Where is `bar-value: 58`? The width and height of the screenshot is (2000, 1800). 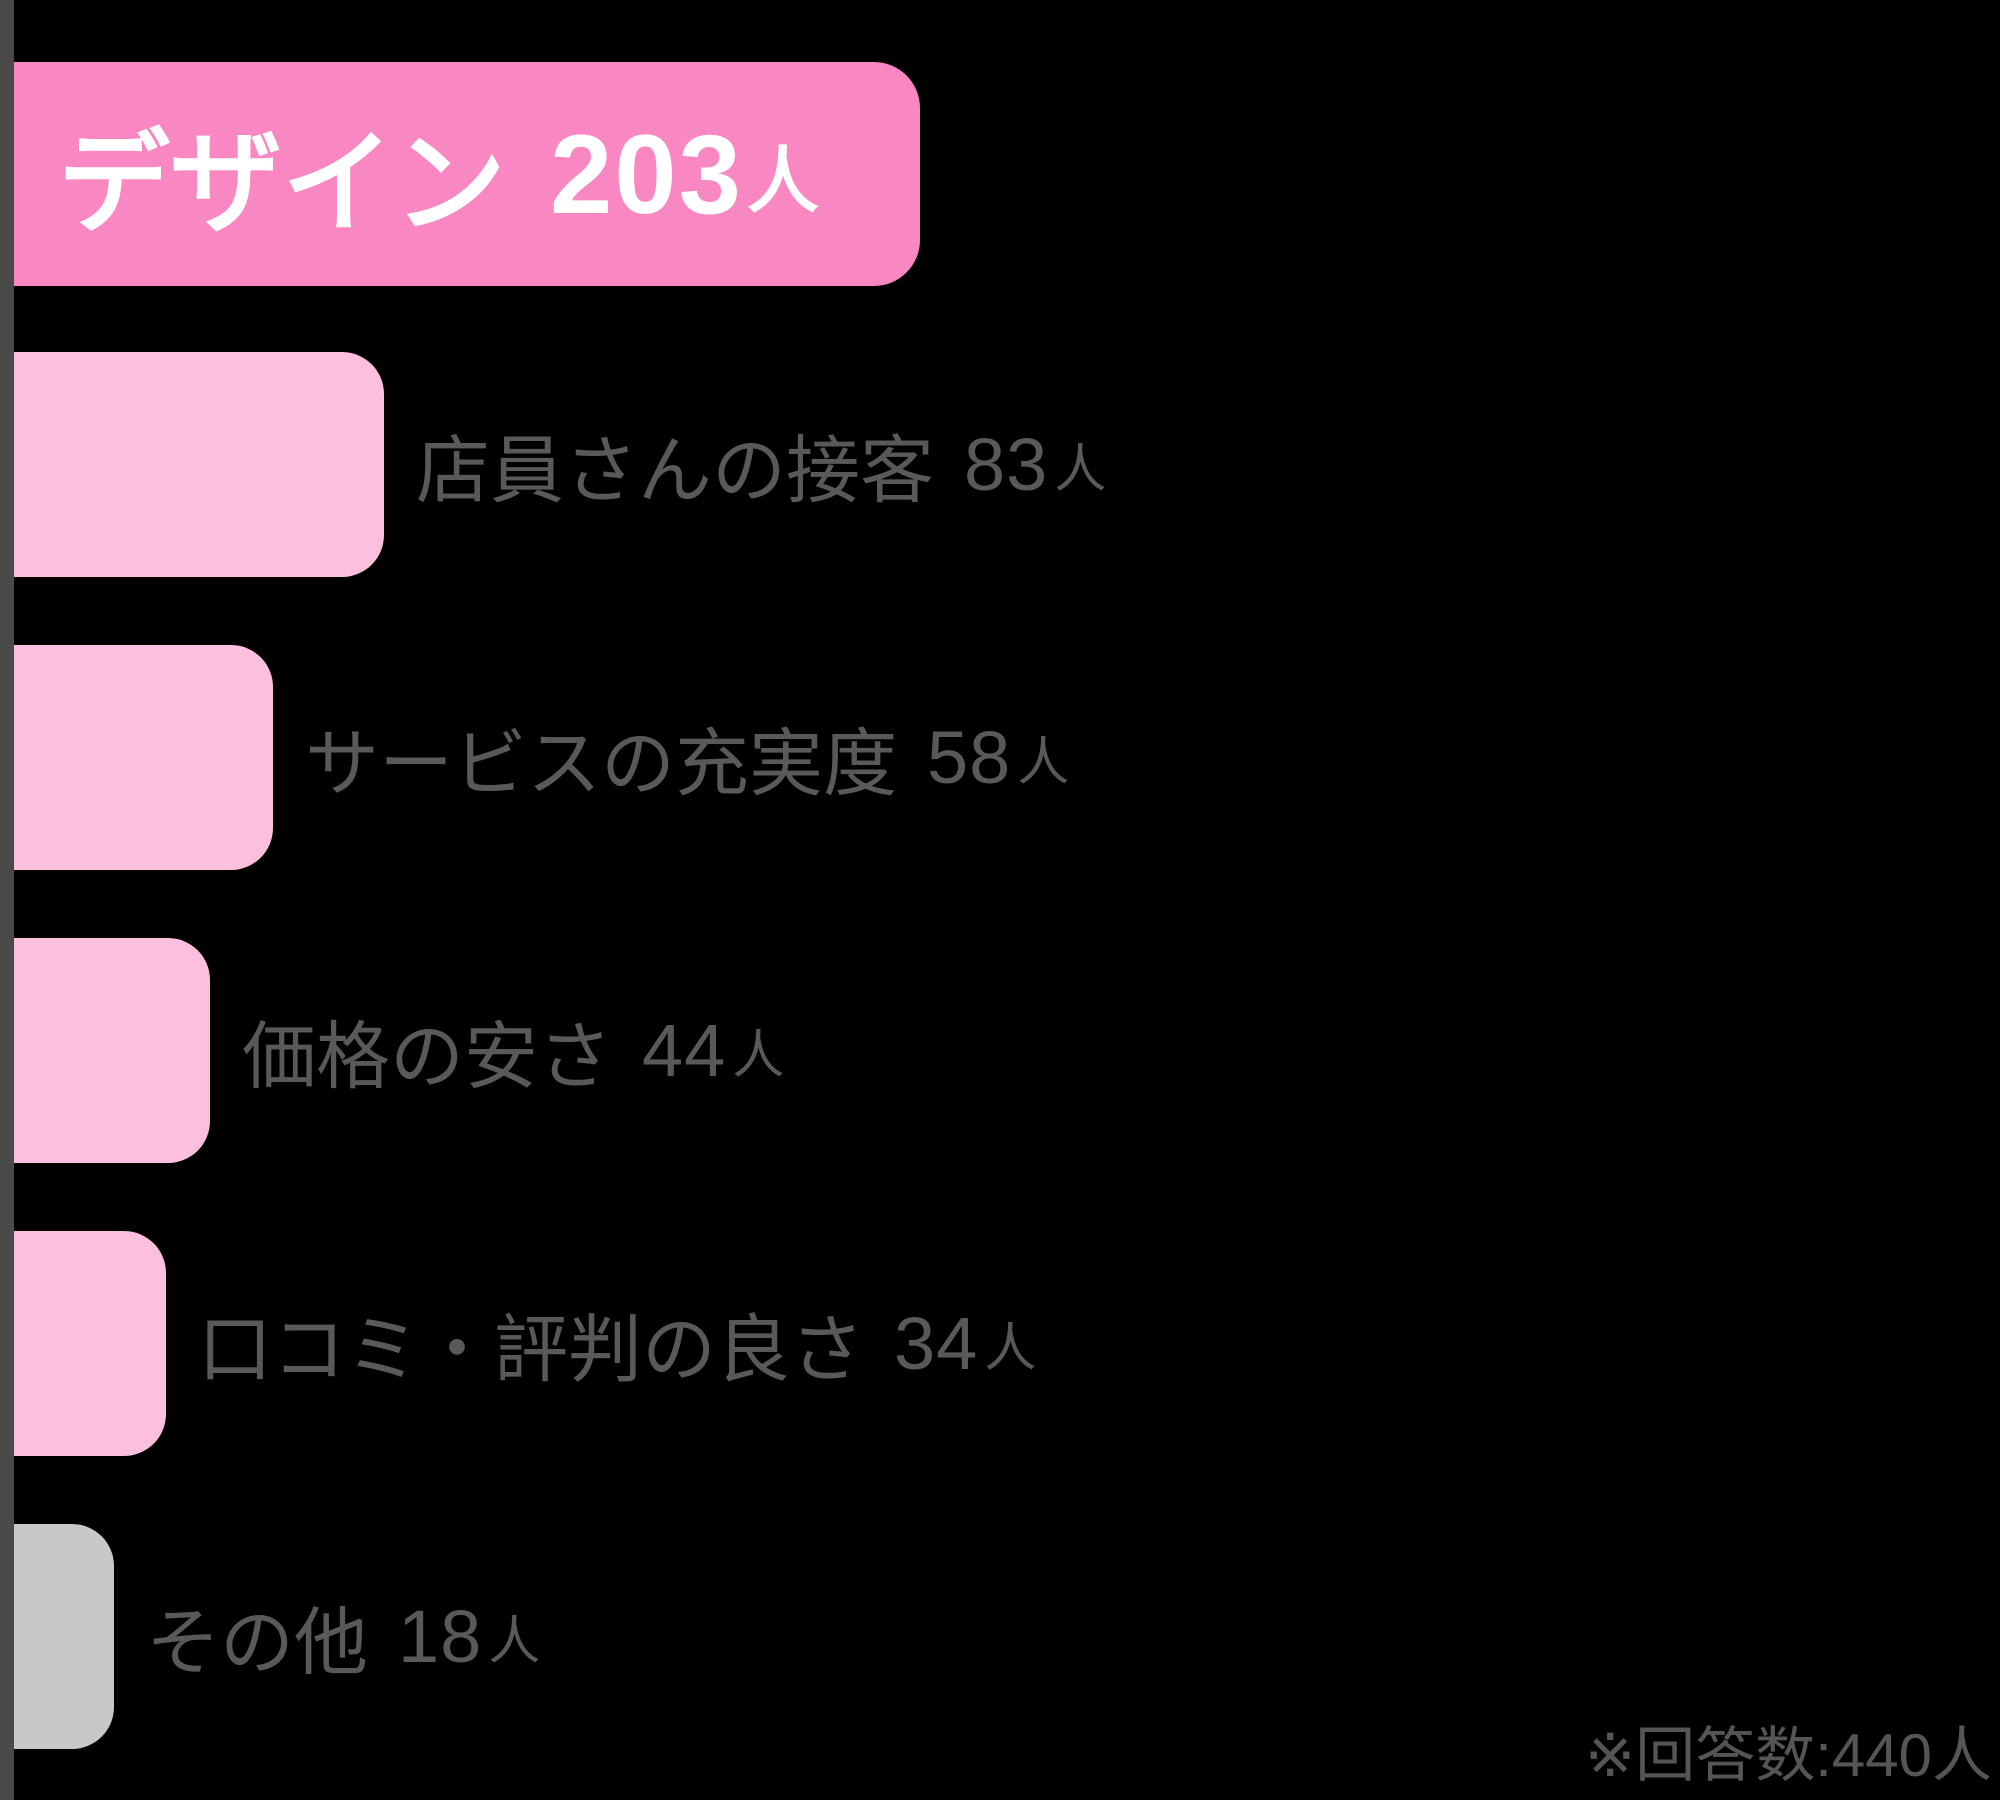 bar-value: 58 is located at coordinates (969, 757).